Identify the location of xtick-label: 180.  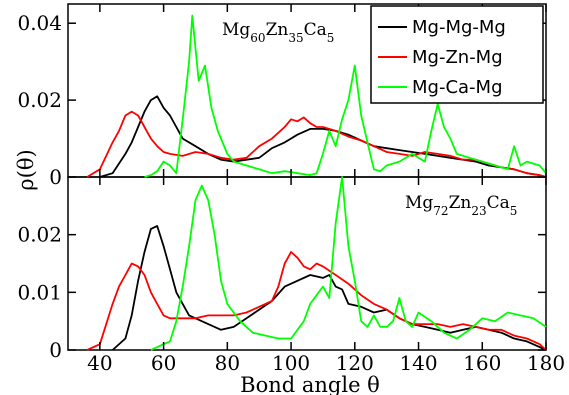
(546, 363).